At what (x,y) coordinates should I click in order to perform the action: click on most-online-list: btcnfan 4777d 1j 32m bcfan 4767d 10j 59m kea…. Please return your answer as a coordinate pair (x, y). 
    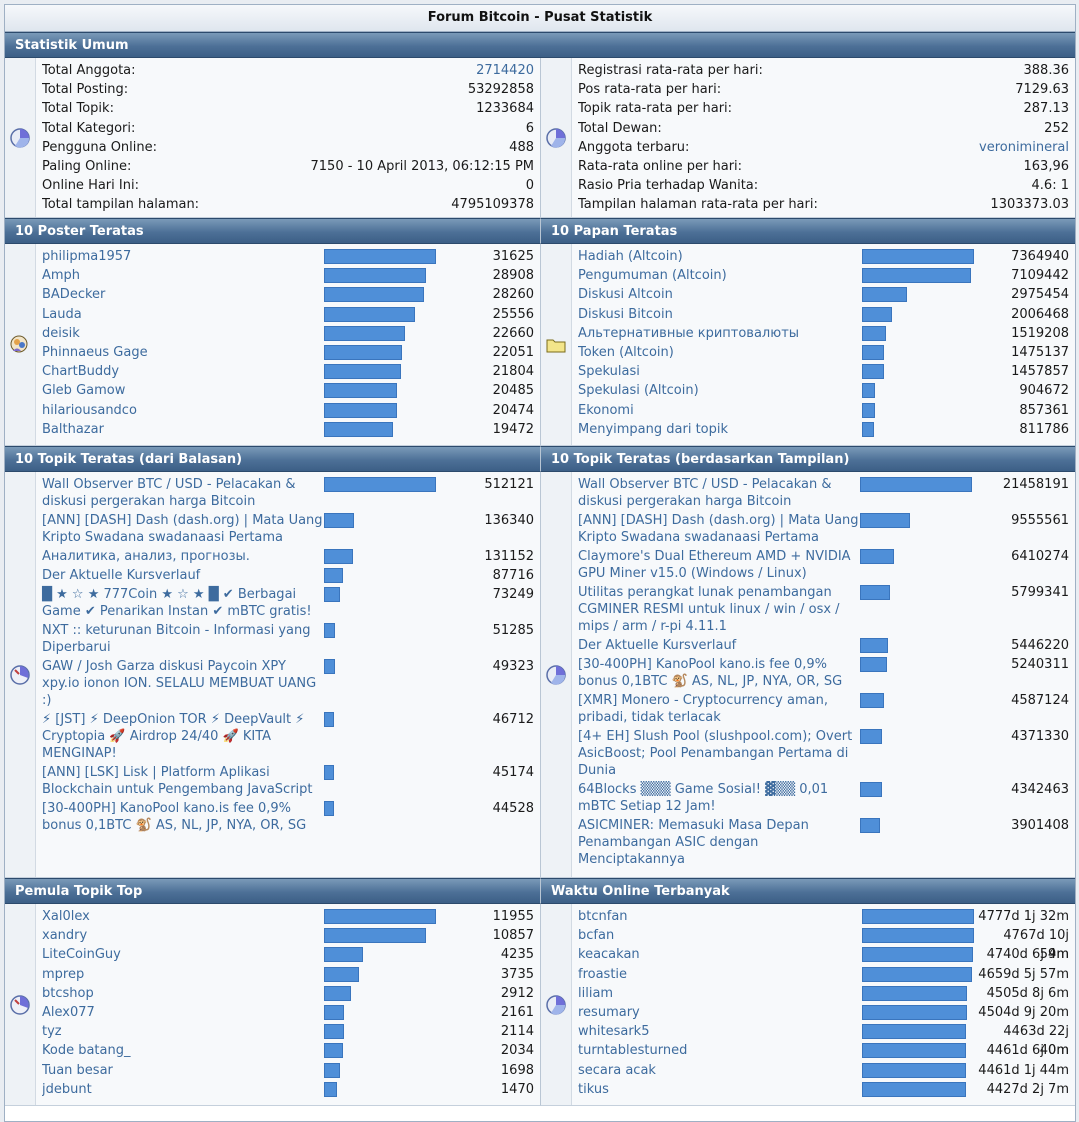
    Looking at the image, I should click on (823, 1004).